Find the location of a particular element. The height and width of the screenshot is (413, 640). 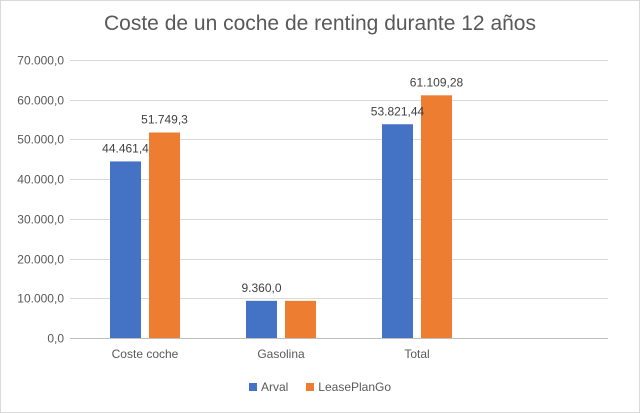

data-label: 44.461,4 is located at coordinates (125, 148).